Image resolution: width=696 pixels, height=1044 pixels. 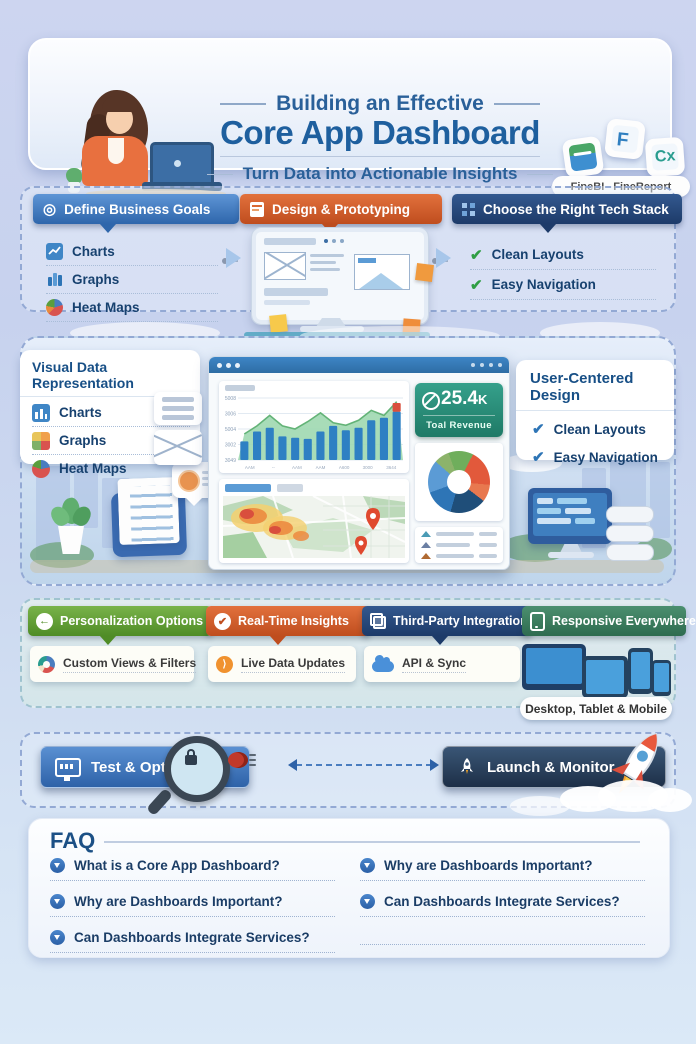 I want to click on goals-list: Charts Graphs Heat Maps, so click(x=132, y=280).